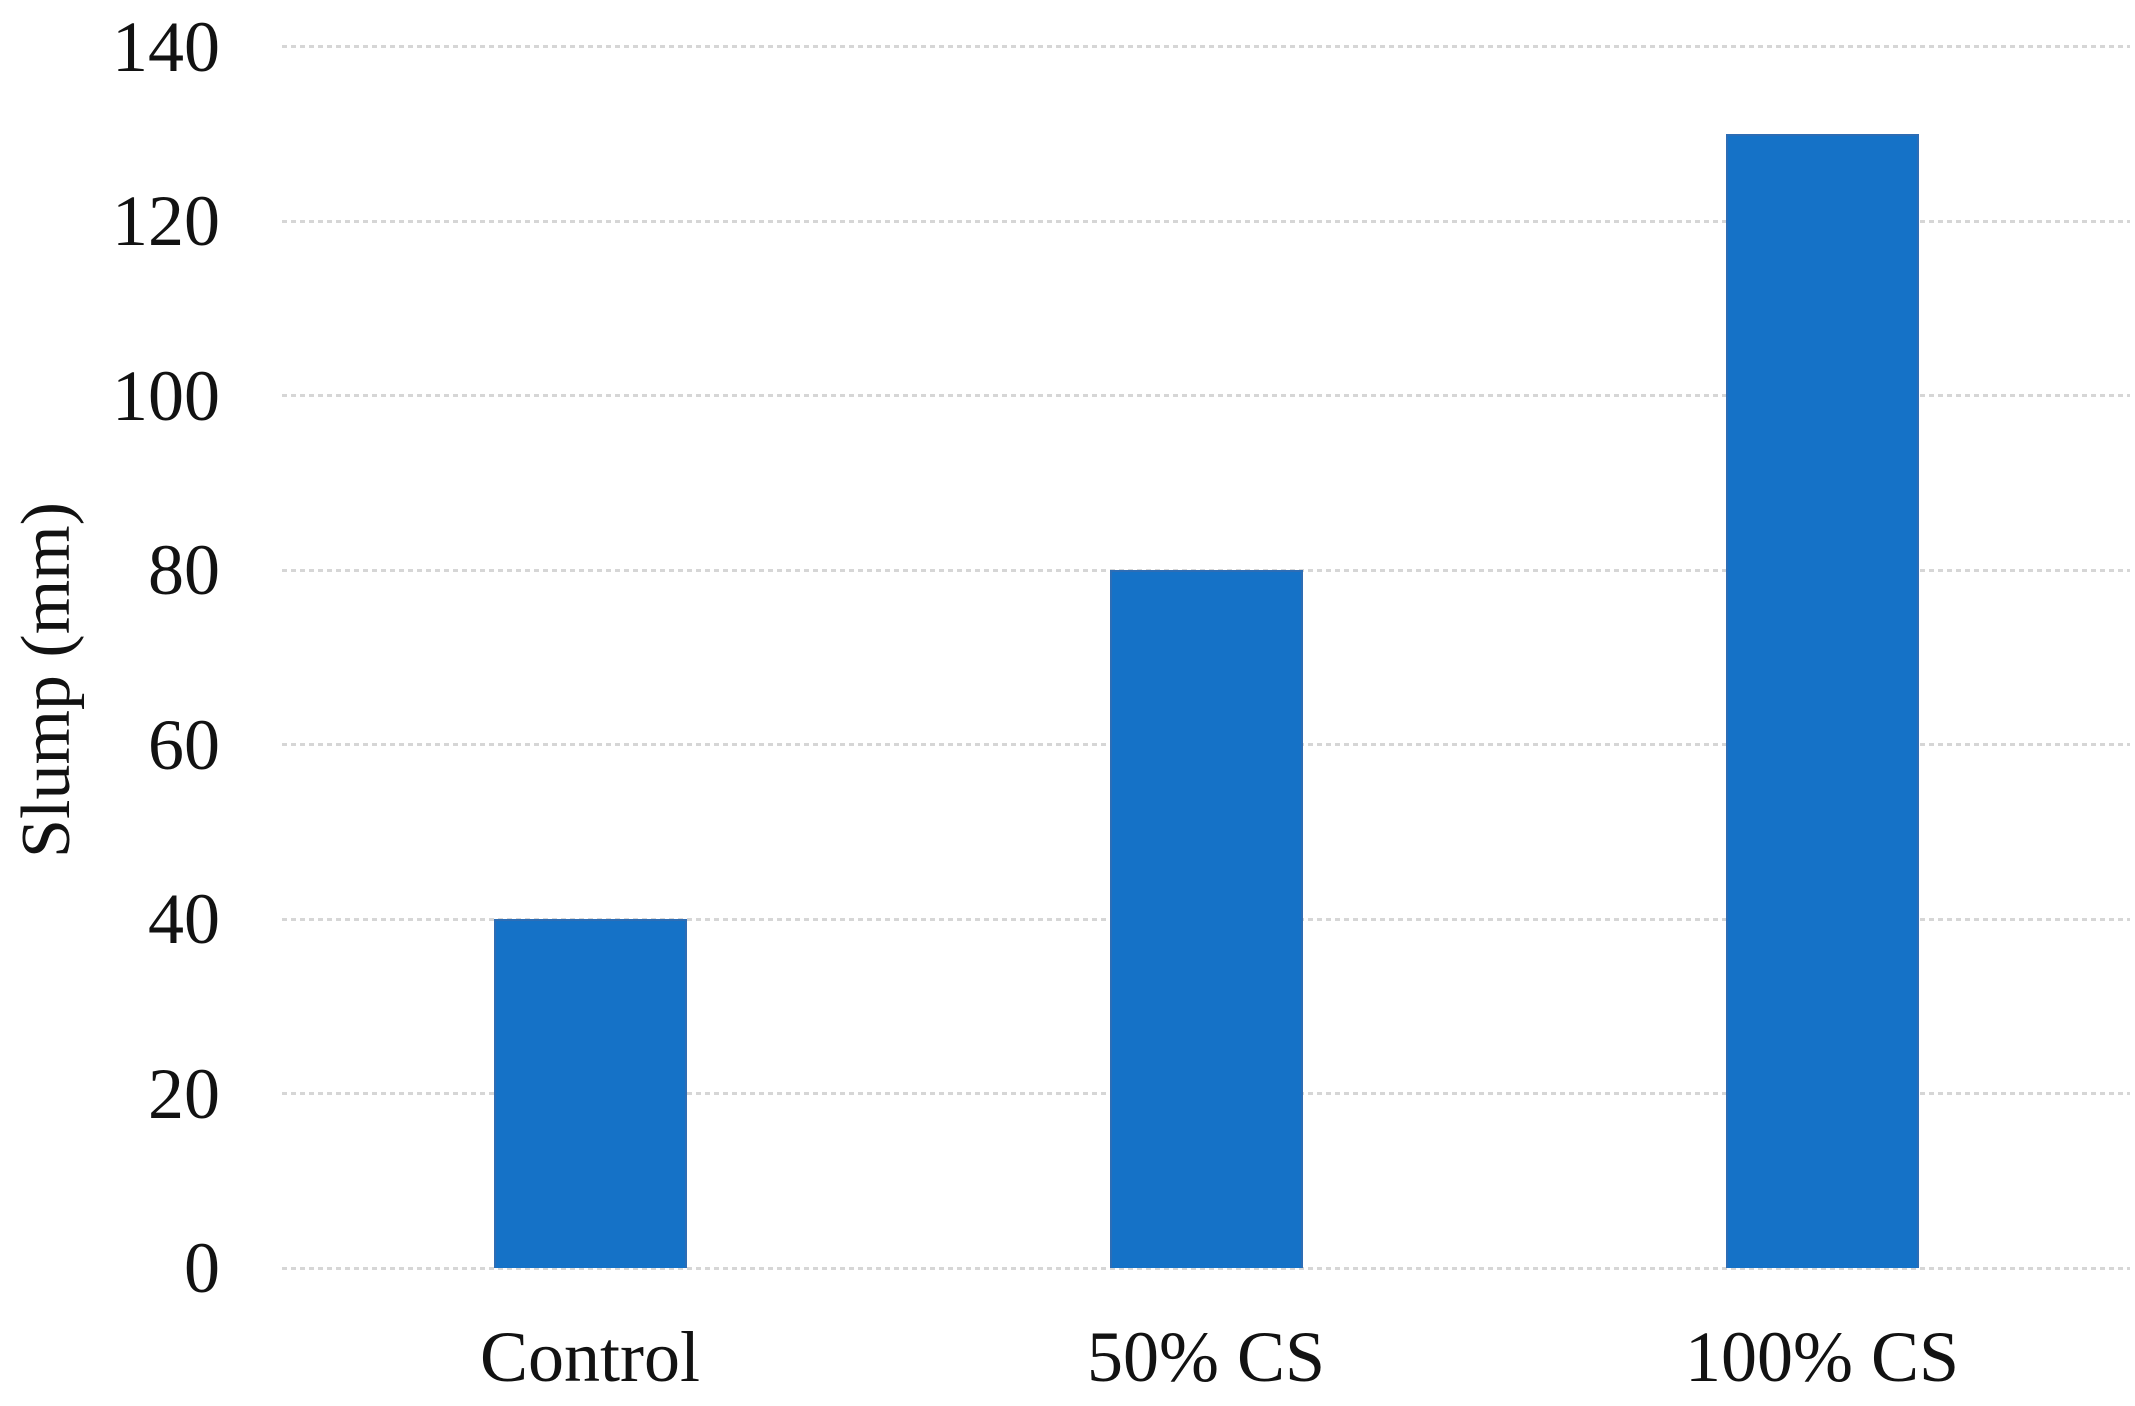 This screenshot has height=1406, width=2135. What do you see at coordinates (184, 570) in the screenshot?
I see `y-tick-label-80: 80` at bounding box center [184, 570].